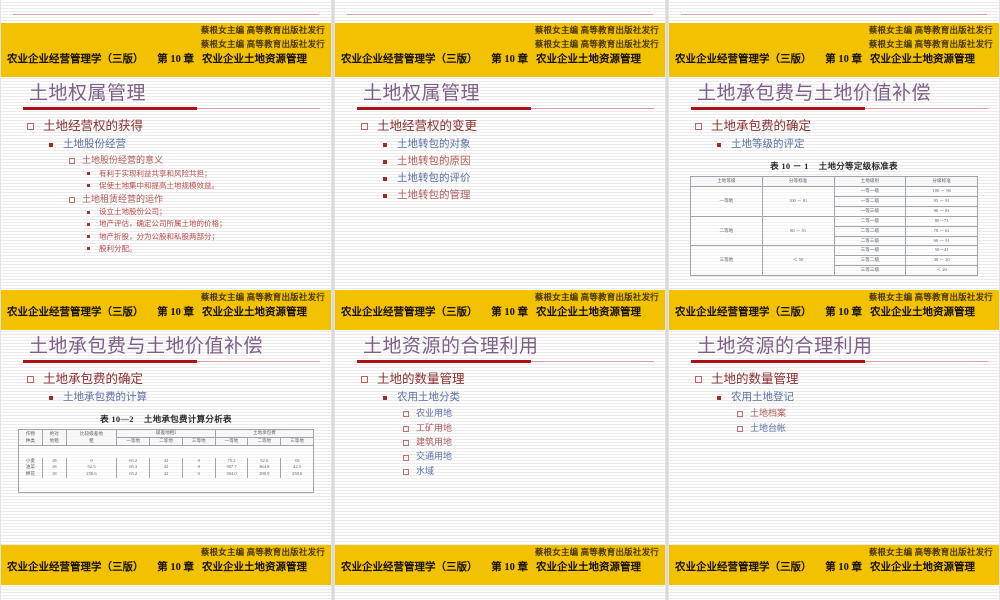  I want to click on table-header-cell: 土地等级, so click(726, 182).